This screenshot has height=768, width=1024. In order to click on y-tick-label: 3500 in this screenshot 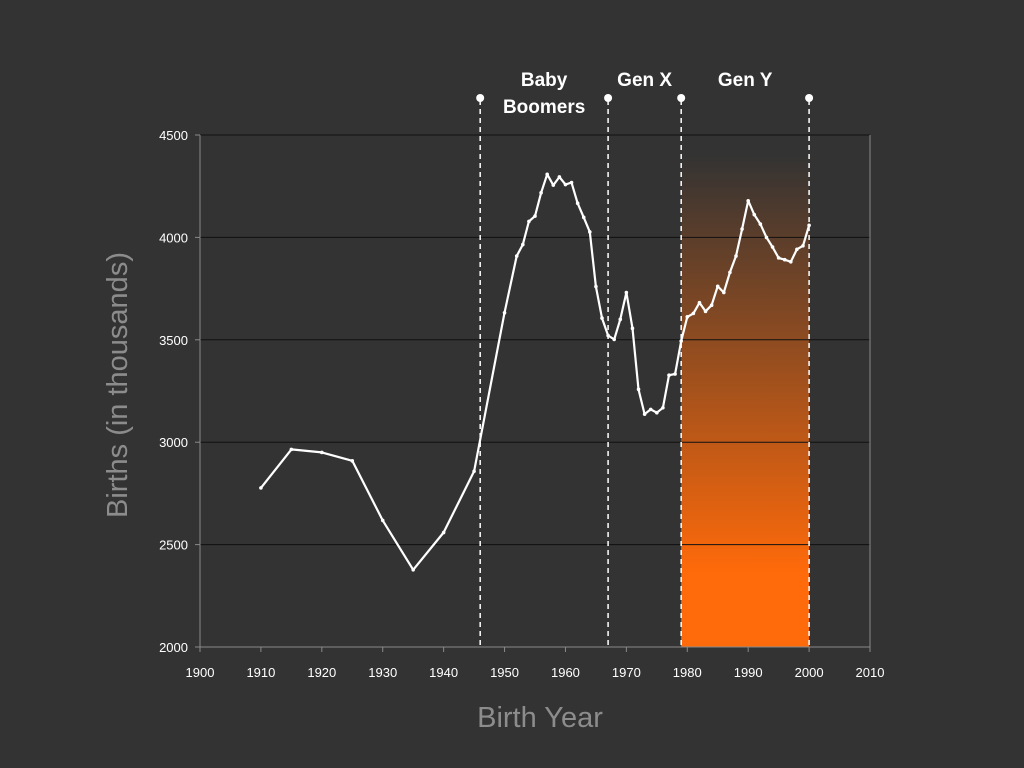, I will do `click(173, 340)`.